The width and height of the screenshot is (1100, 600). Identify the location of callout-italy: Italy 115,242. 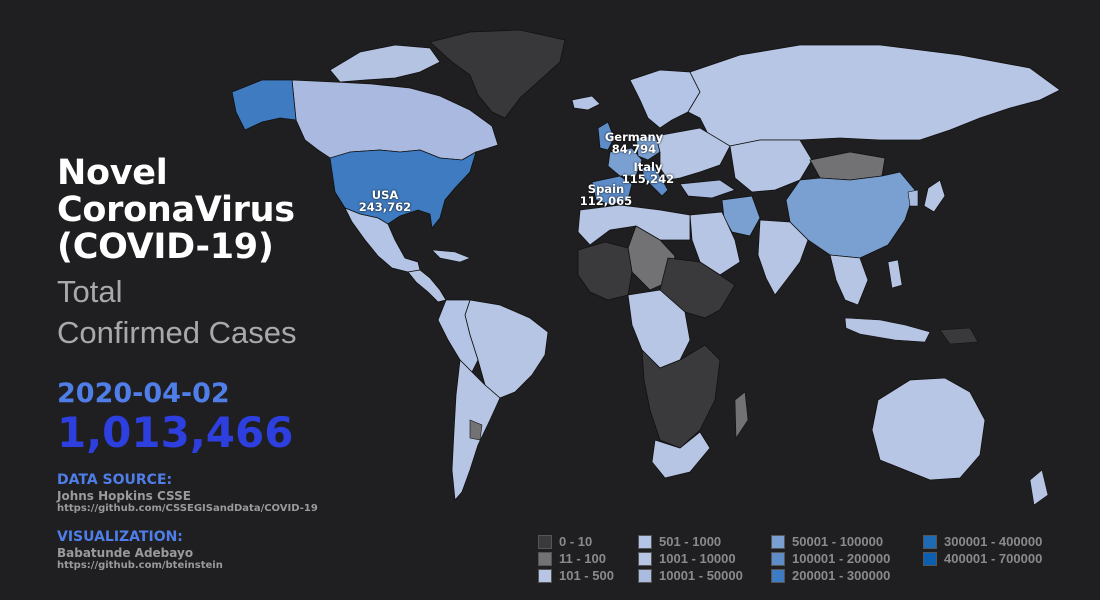
(648, 173).